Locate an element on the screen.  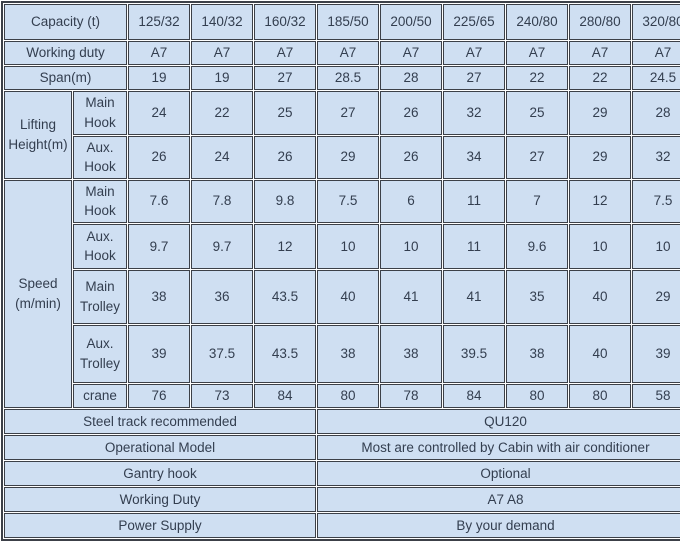
speed-aux-hook-row: Aux. Hook 9.7 9.7 12 10 10 11 9.6 10 10 is located at coordinates (342, 246).